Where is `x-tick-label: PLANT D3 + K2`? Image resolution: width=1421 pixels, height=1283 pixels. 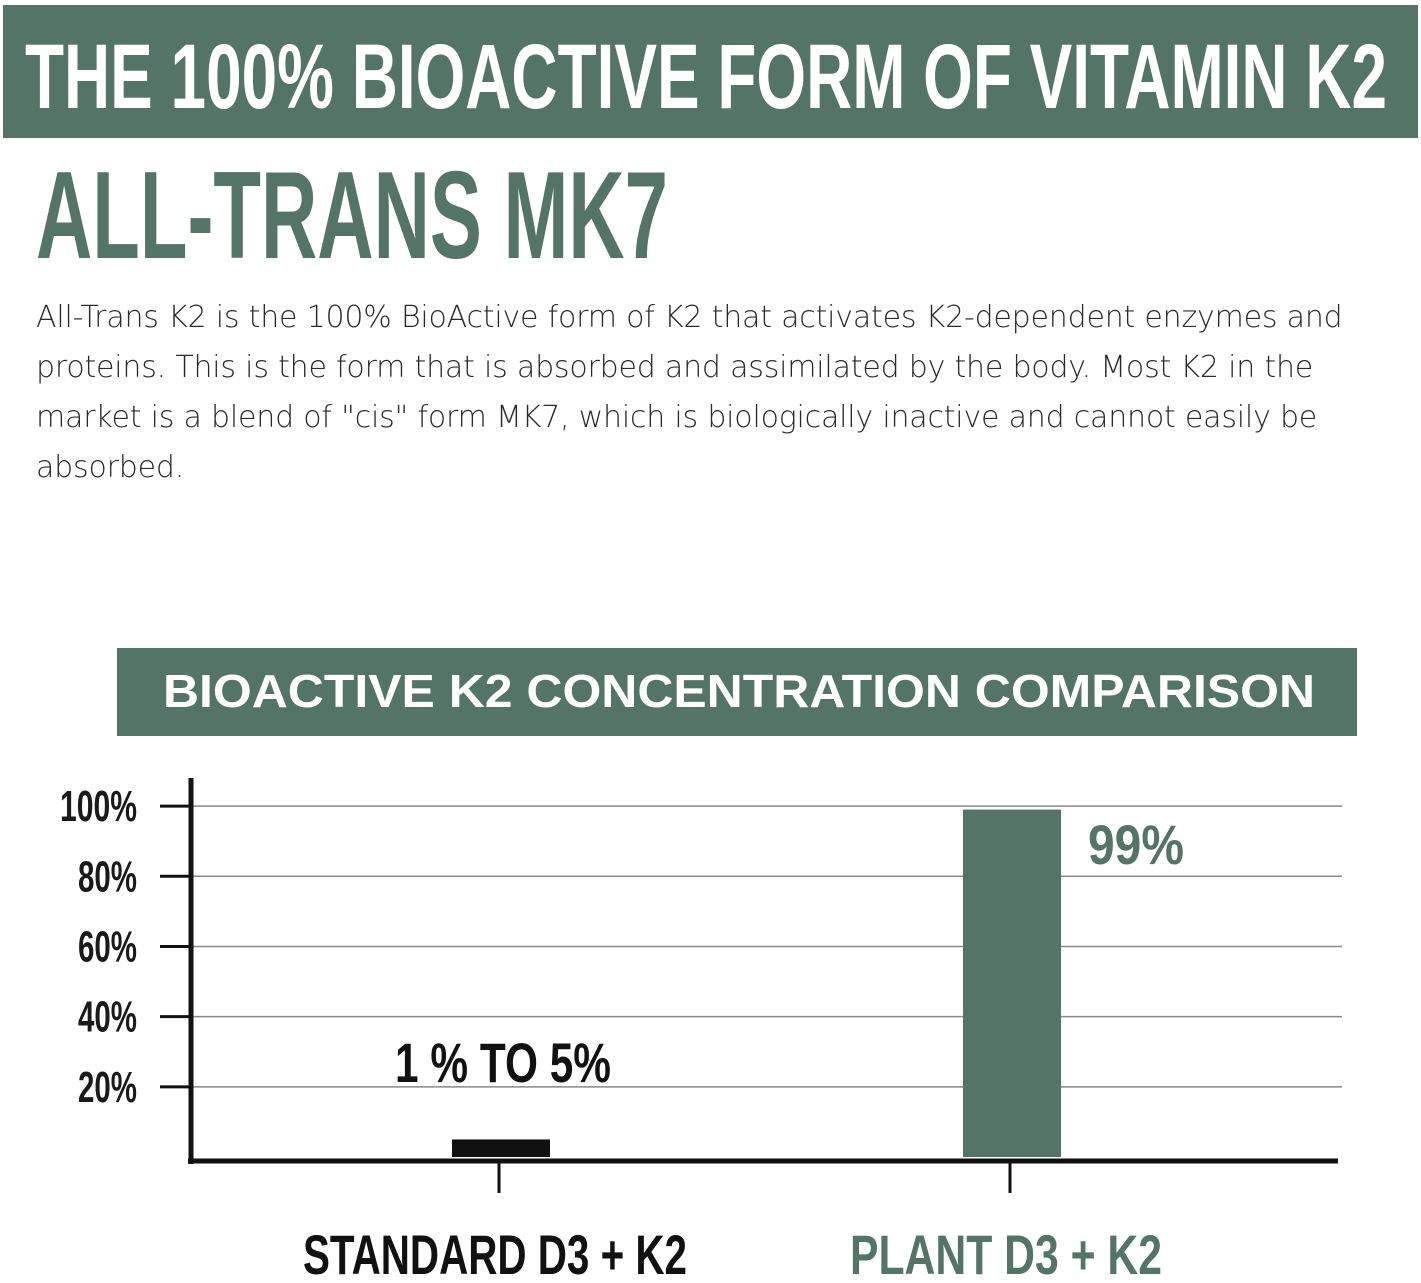
x-tick-label: PLANT D3 + K2 is located at coordinates (1006, 1253).